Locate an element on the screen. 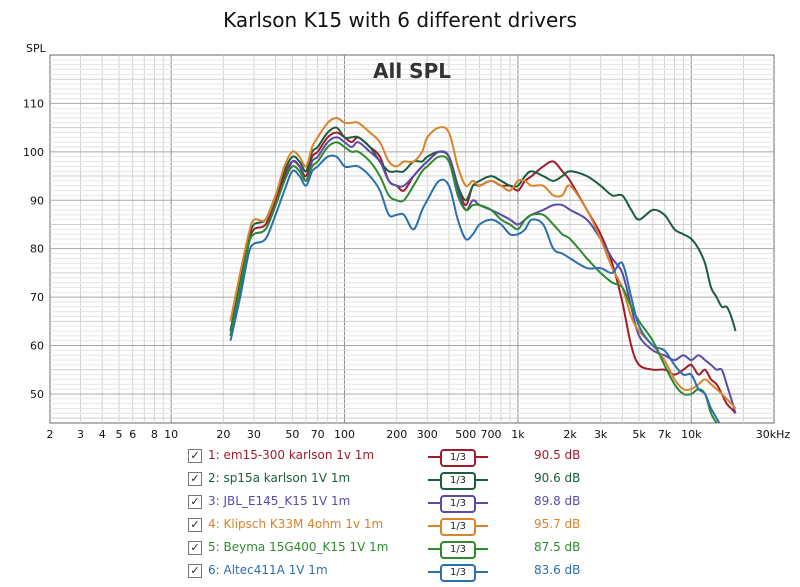  legend-level: 83.6 dB is located at coordinates (557, 570).